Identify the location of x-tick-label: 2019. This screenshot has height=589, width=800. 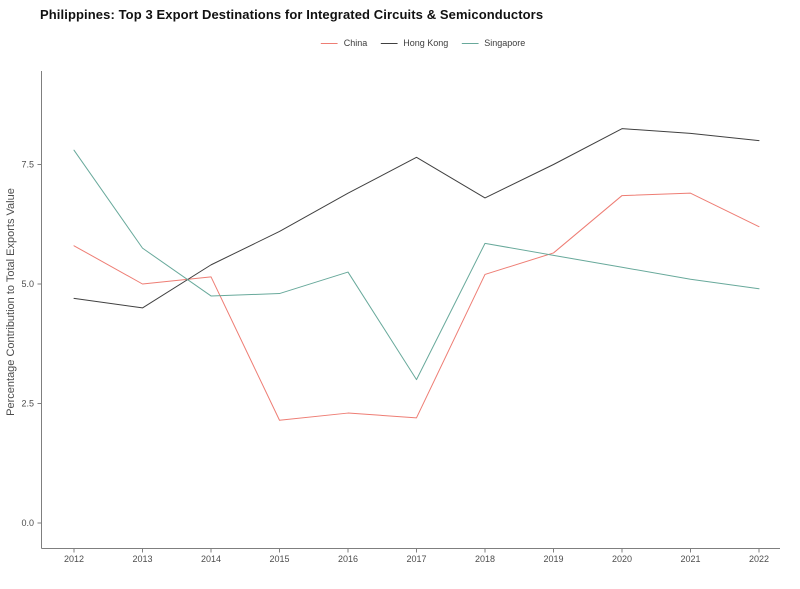
(553, 559).